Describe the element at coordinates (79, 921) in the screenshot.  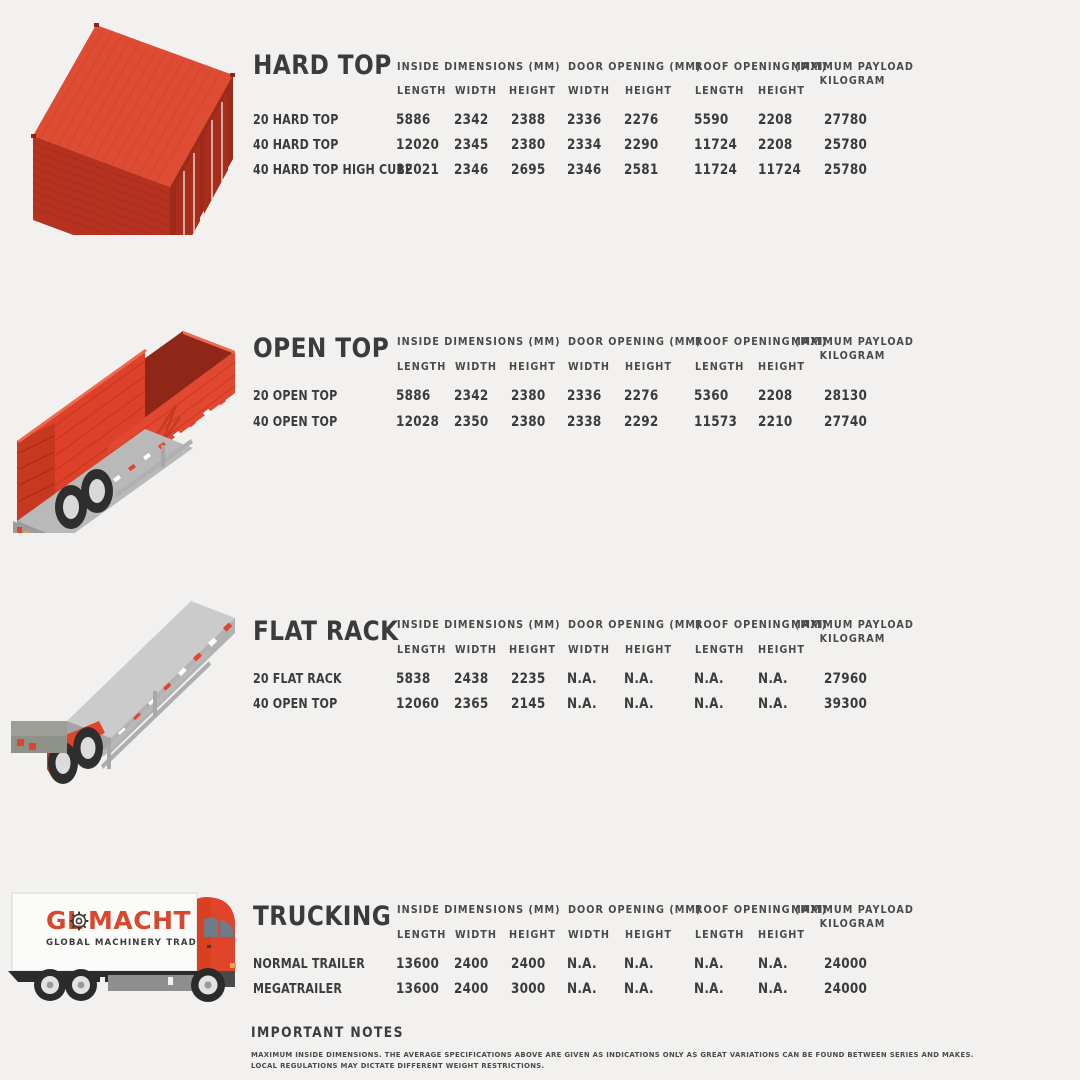
I see `gear-icon` at that location.